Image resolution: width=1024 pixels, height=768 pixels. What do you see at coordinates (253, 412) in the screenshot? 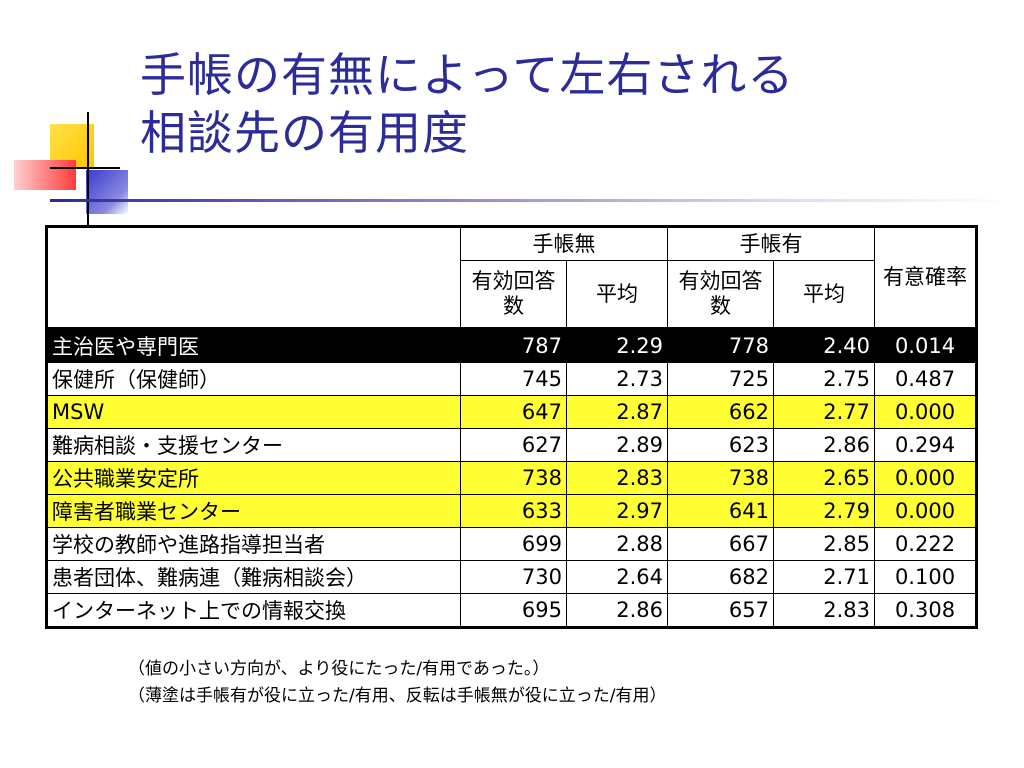
I see `row-label: MSW` at bounding box center [253, 412].